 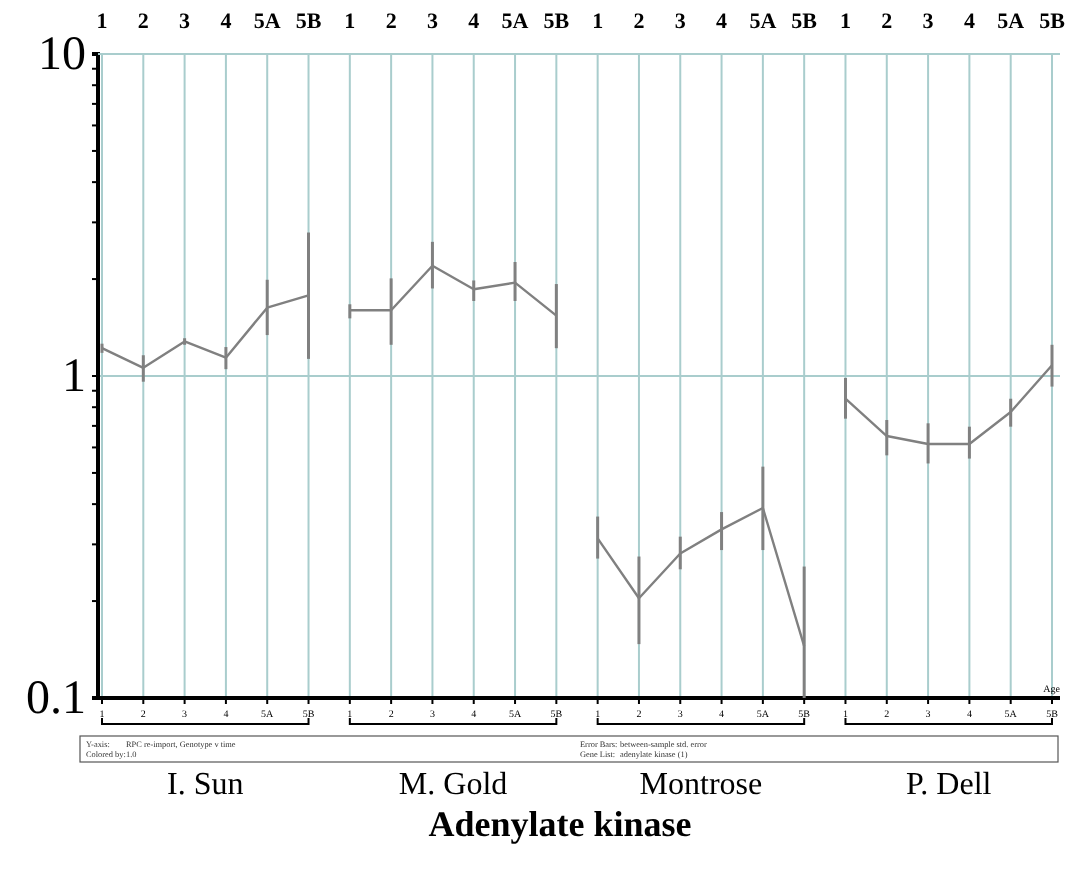 What do you see at coordinates (701, 785) in the screenshot?
I see `text: Montrose` at bounding box center [701, 785].